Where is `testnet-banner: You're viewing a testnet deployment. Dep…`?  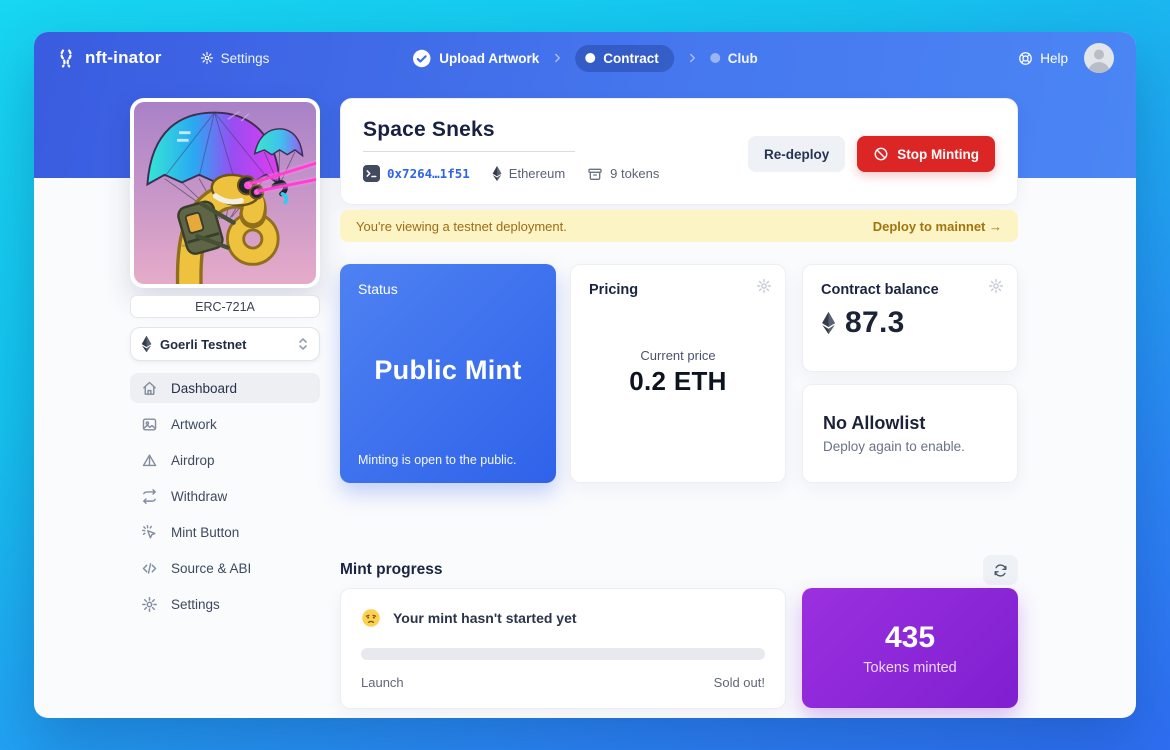
testnet-banner: You're viewing a testnet deployment. Dep… is located at coordinates (679, 226).